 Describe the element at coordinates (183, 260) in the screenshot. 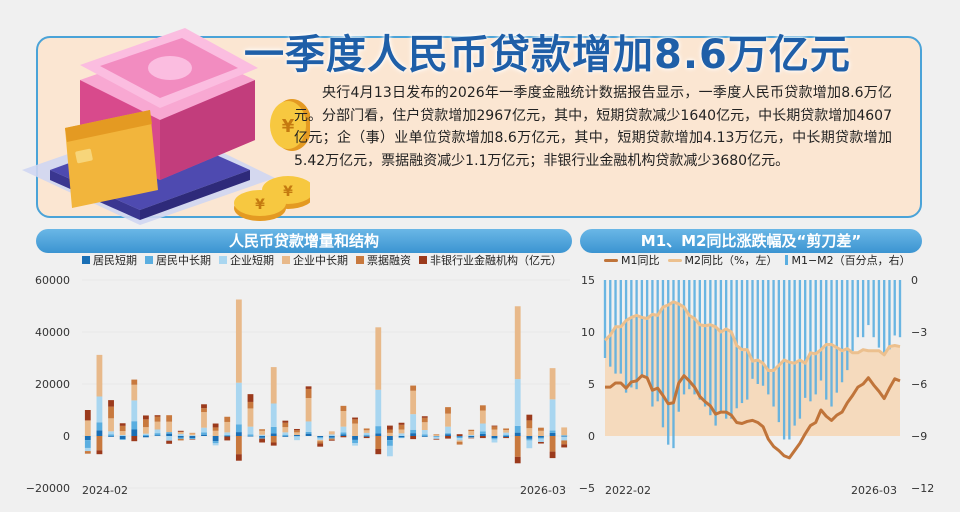

I see `legend-label: 居民中长期` at that location.